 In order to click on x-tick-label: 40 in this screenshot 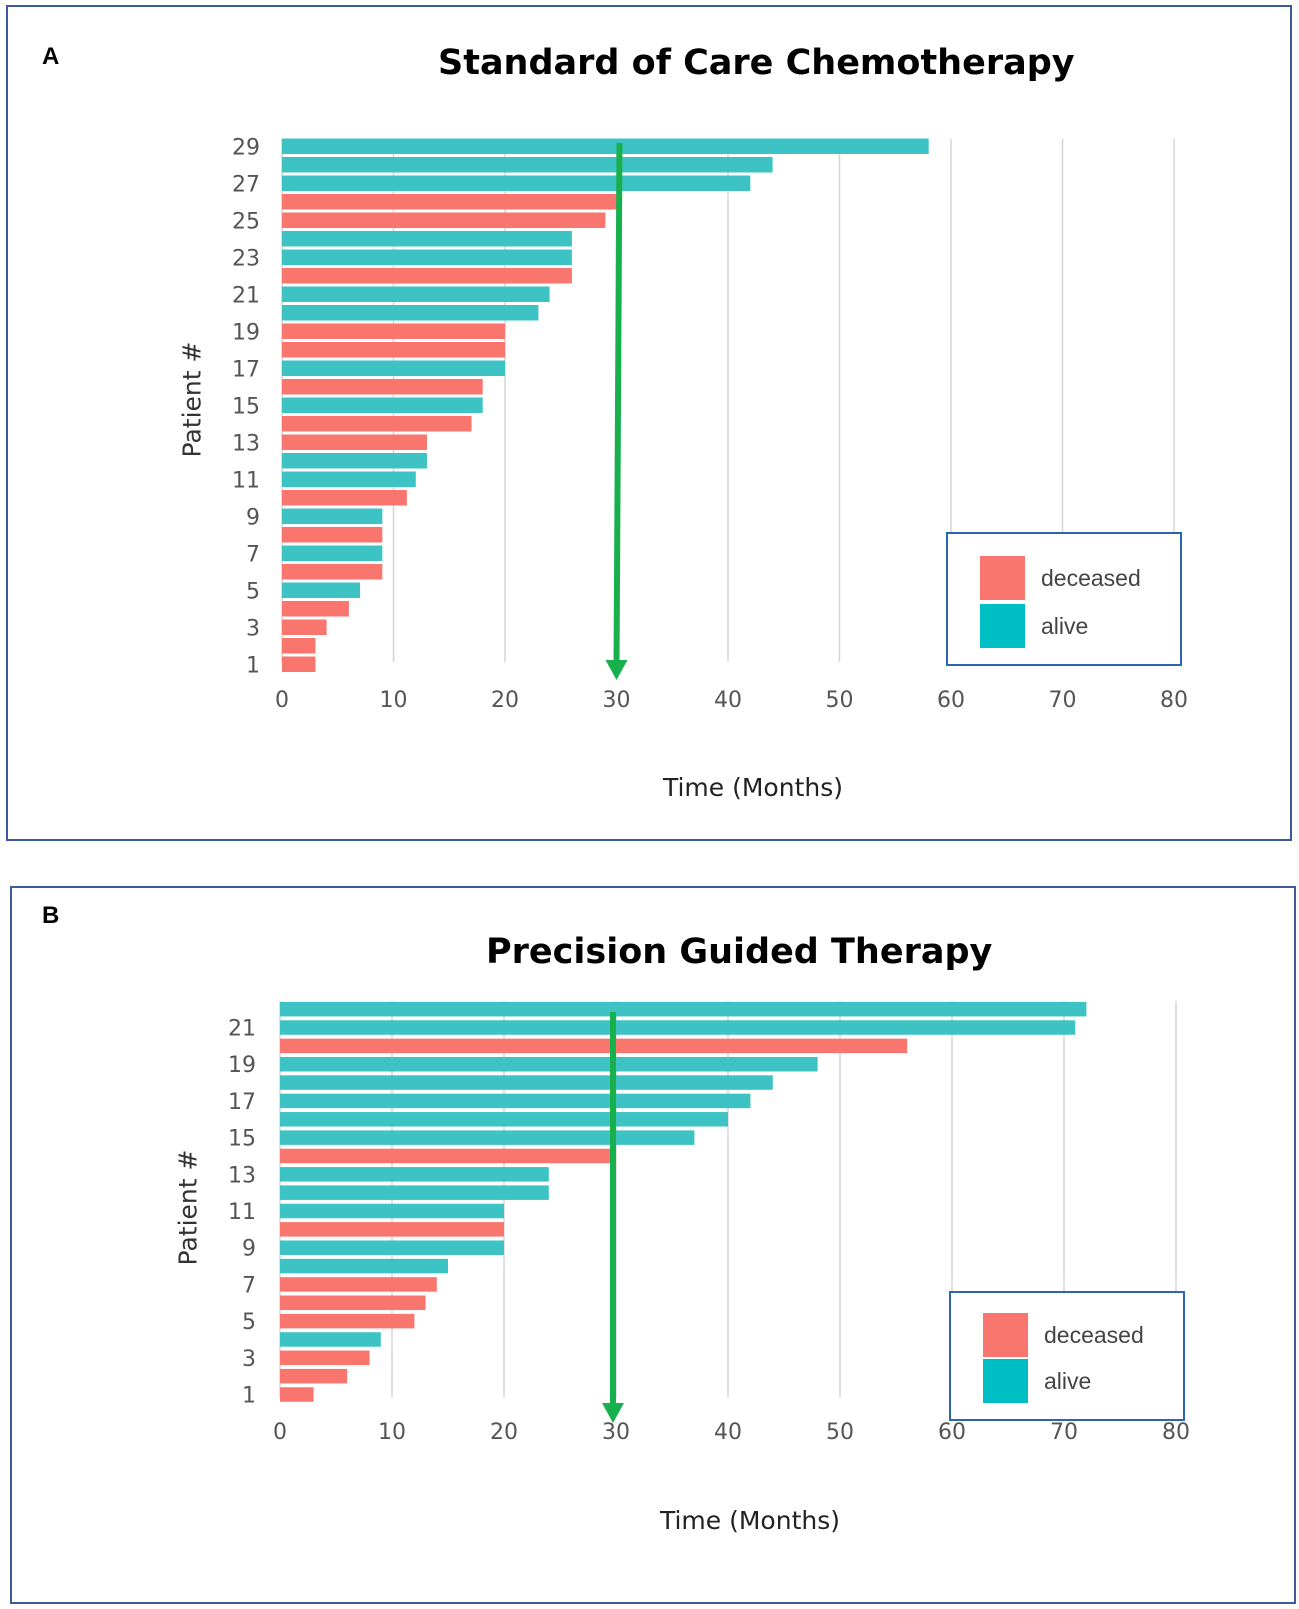, I will do `click(728, 1432)`.